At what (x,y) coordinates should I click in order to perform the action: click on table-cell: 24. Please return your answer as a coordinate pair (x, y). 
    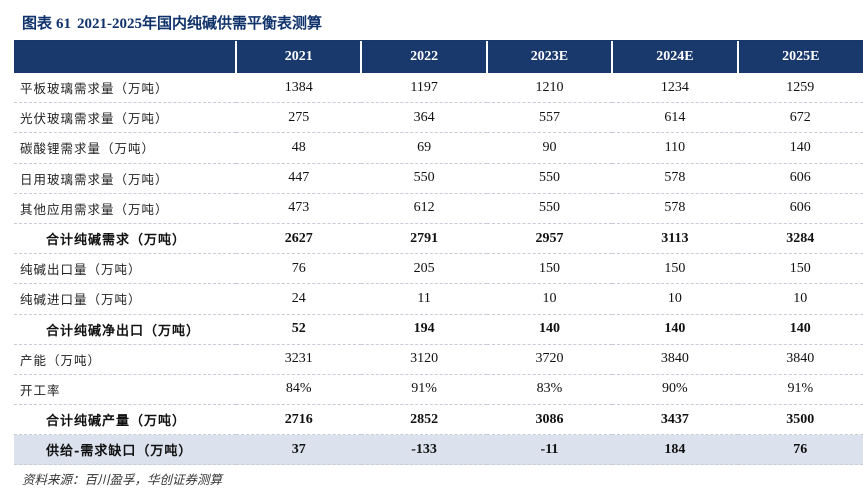
    Looking at the image, I should click on (299, 299).